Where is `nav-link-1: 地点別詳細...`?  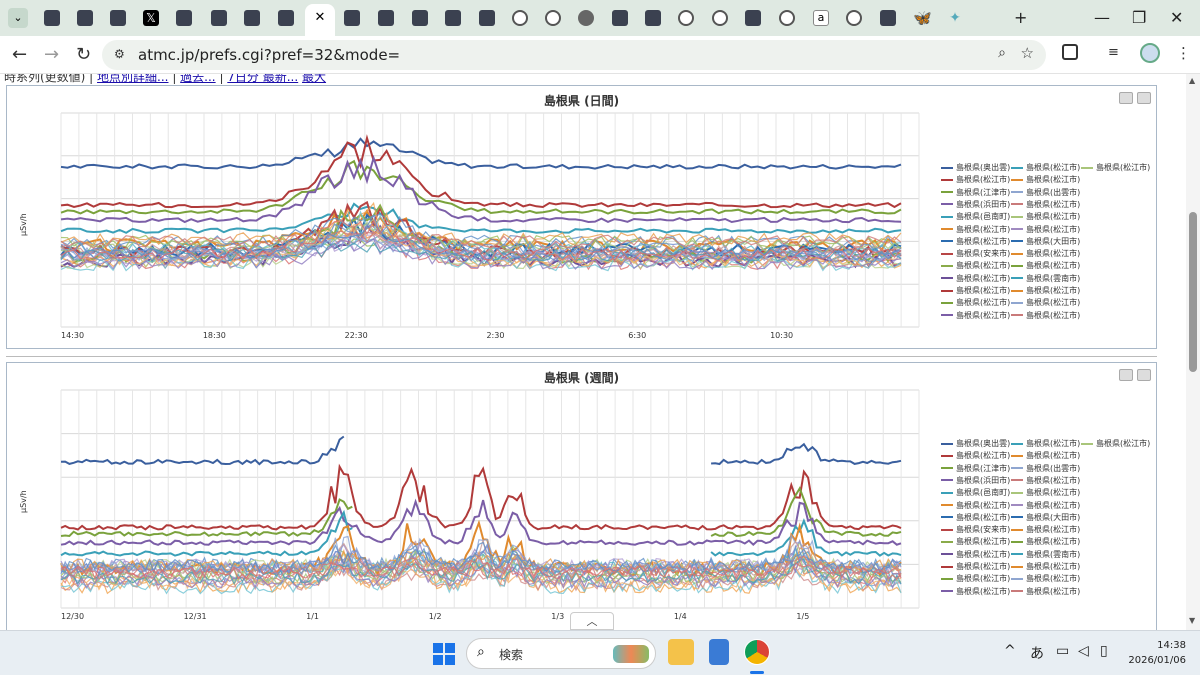 nav-link-1: 地点別詳細... is located at coordinates (133, 79).